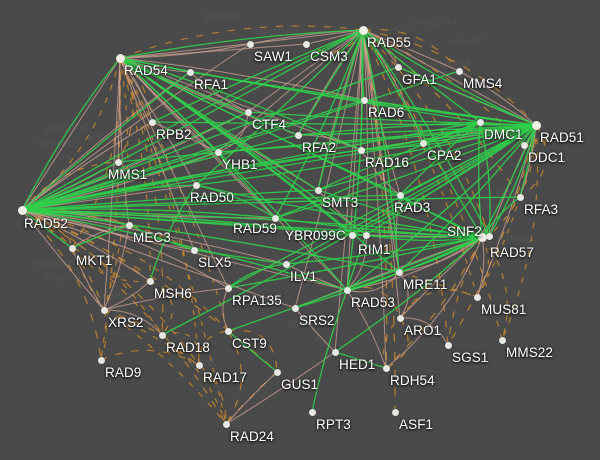 The image size is (600, 460). I want to click on graph-node-rad54, so click(120, 58).